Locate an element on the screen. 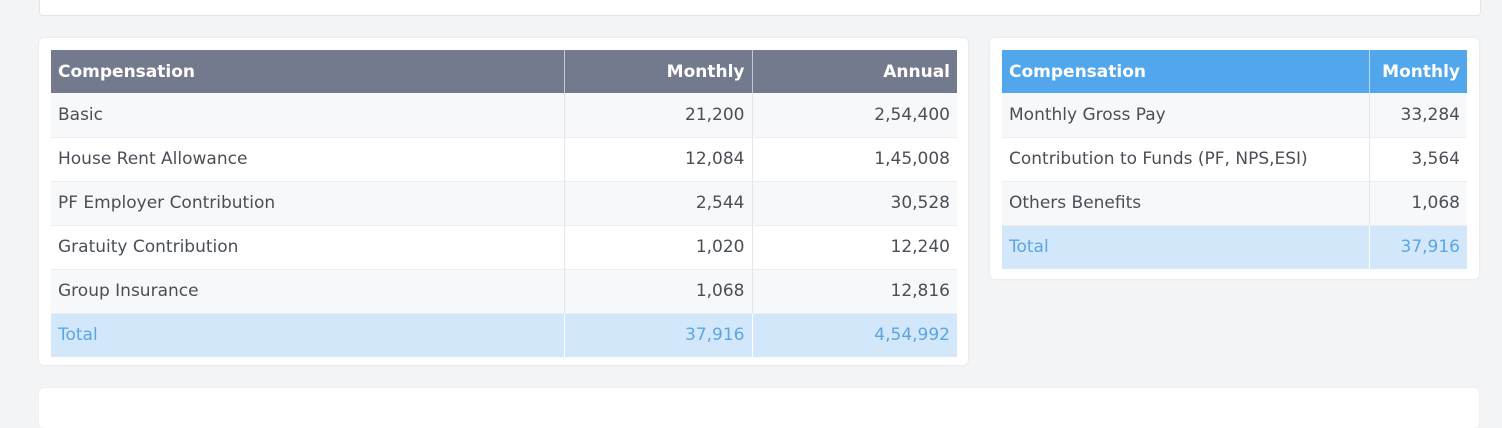 Image resolution: width=1502 pixels, height=428 pixels. row-label: Gratuity Contribution is located at coordinates (308, 247).